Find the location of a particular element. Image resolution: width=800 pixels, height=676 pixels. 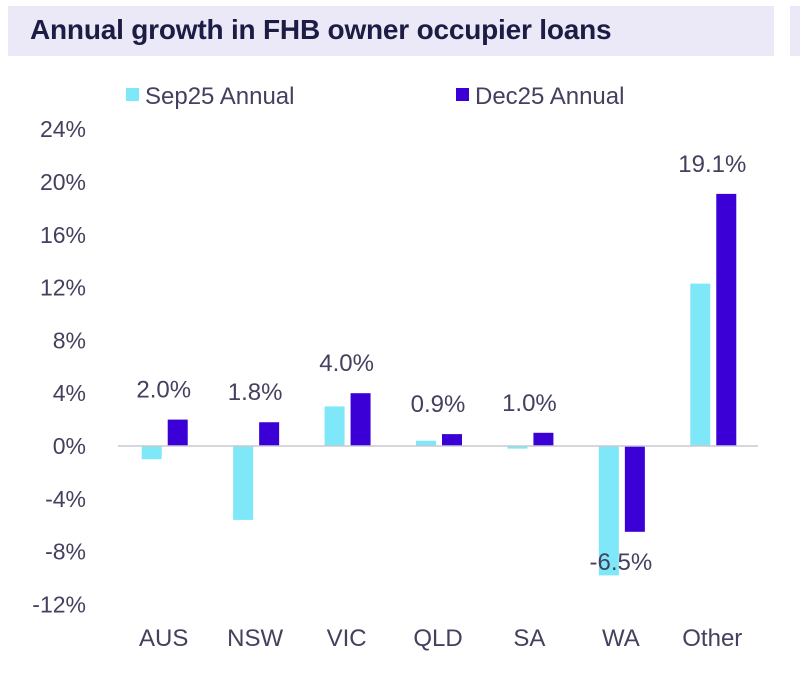

x-tick-label: WA is located at coordinates (621, 638).